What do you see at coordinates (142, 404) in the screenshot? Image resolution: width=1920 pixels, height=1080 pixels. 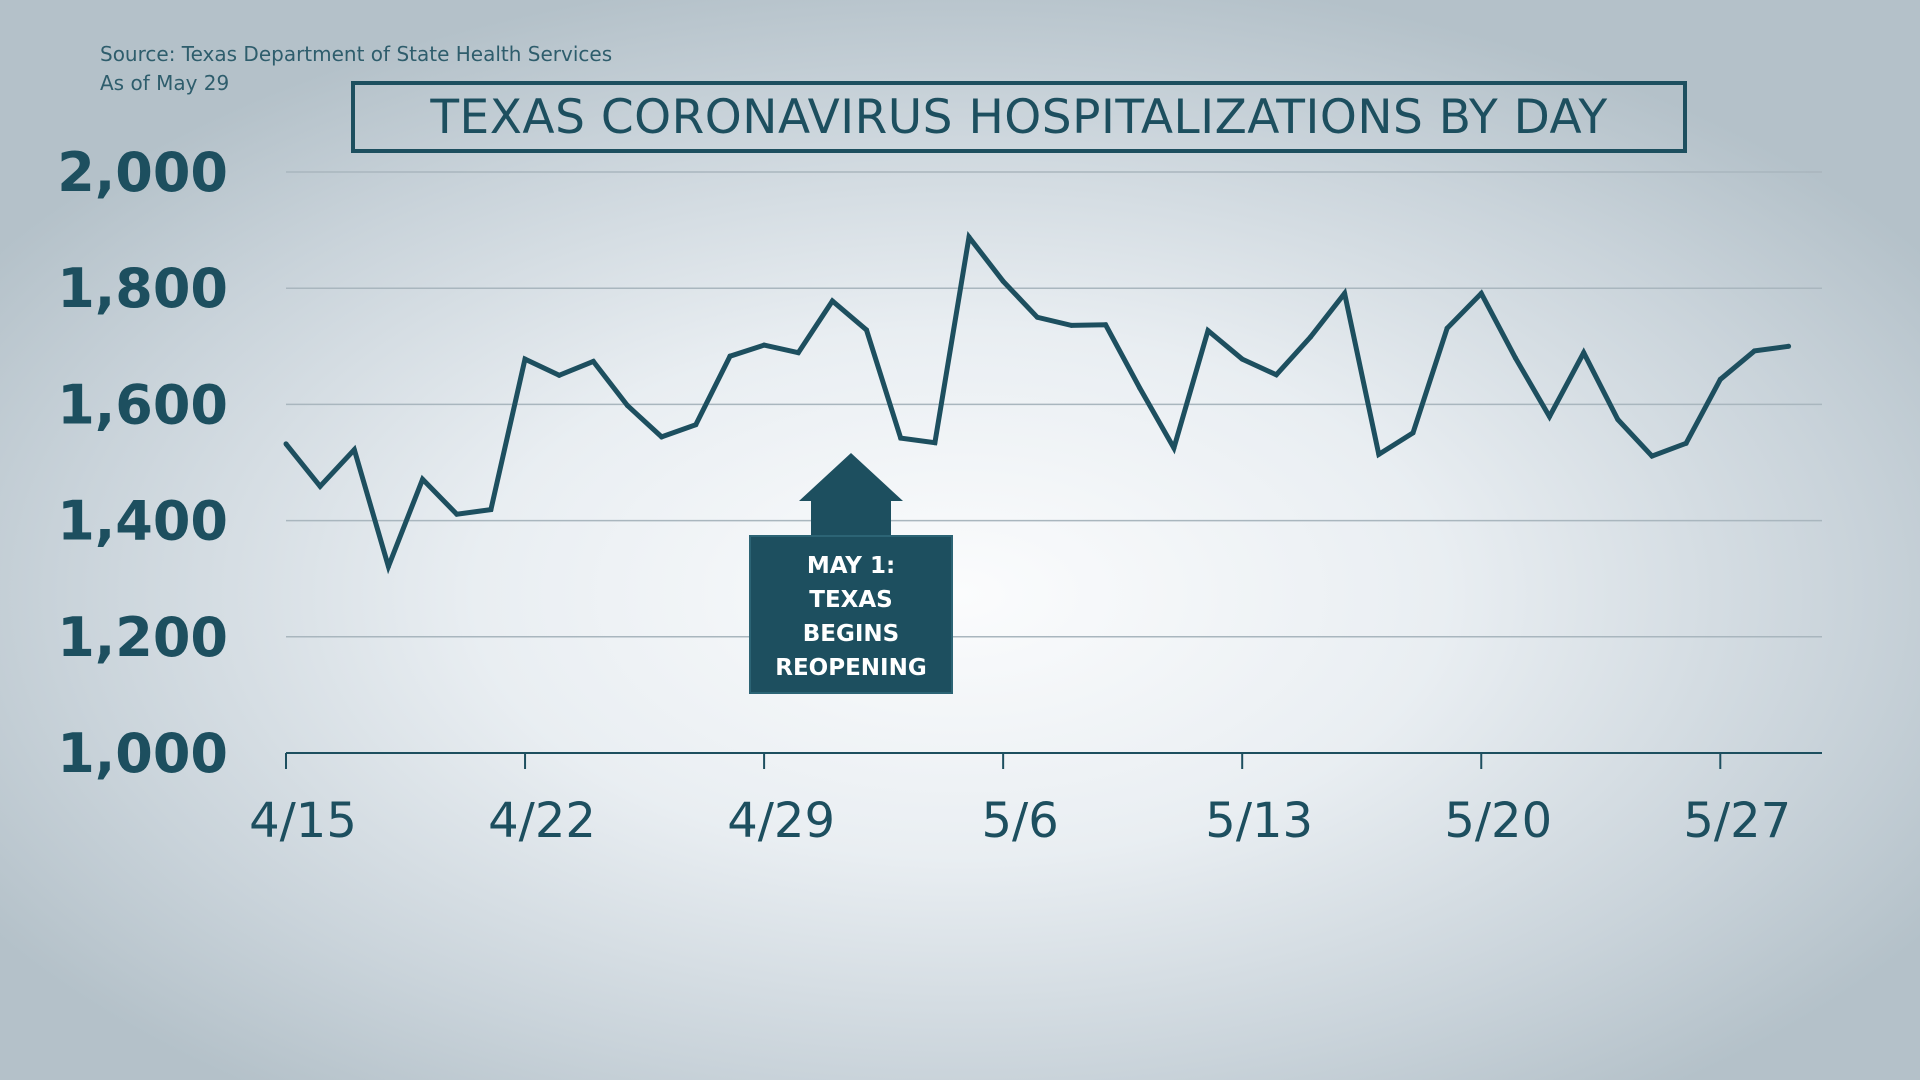 I see `y-tick-label: 1,600` at bounding box center [142, 404].